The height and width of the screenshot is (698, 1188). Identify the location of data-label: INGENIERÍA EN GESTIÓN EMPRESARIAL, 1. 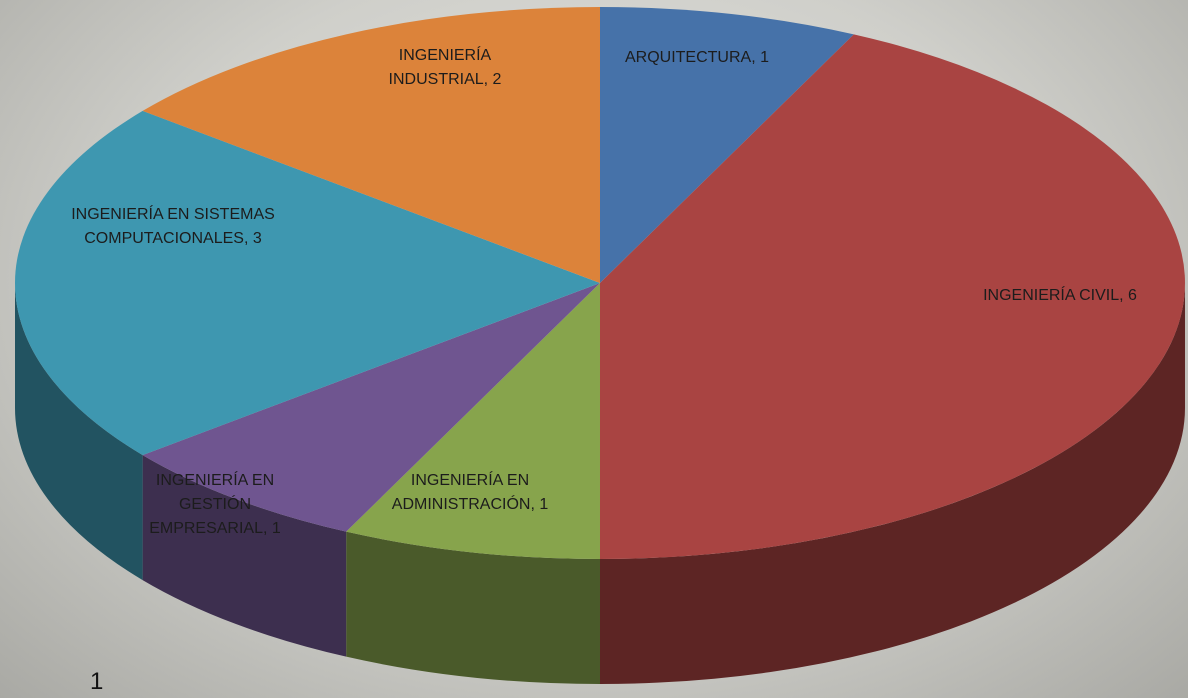
(215, 504).